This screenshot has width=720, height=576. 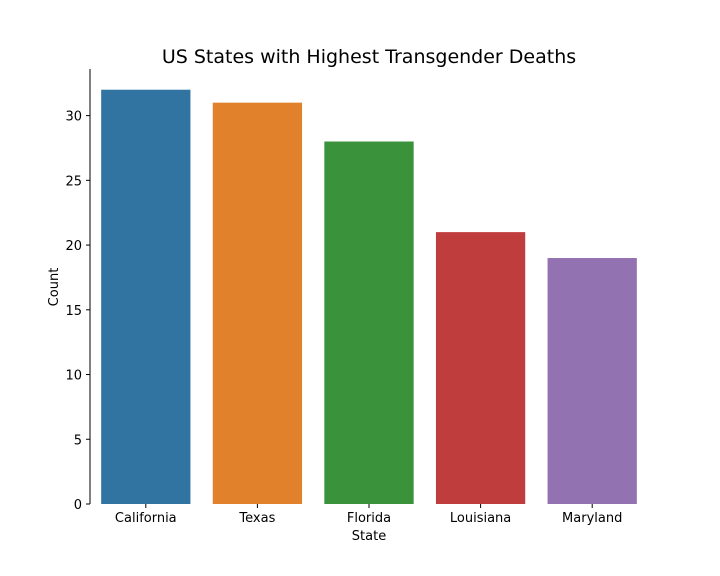 What do you see at coordinates (78, 440) in the screenshot?
I see `y-tick-label: 5` at bounding box center [78, 440].